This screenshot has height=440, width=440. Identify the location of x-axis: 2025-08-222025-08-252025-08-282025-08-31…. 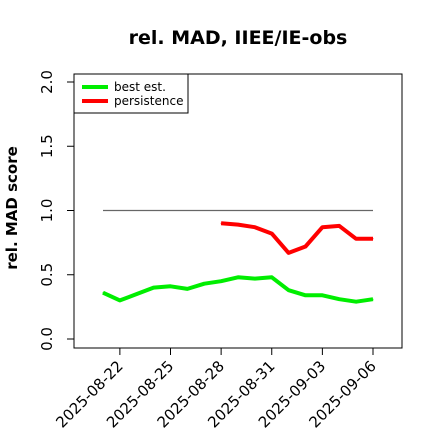
(216, 389).